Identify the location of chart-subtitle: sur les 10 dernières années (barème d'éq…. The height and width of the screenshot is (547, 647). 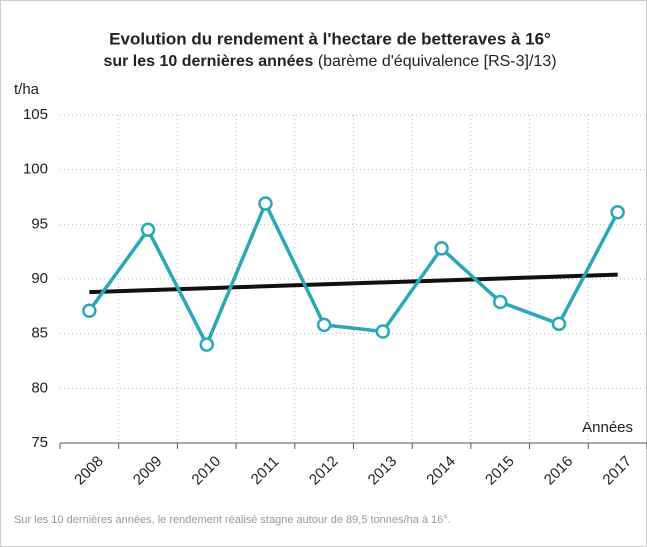
(329, 61).